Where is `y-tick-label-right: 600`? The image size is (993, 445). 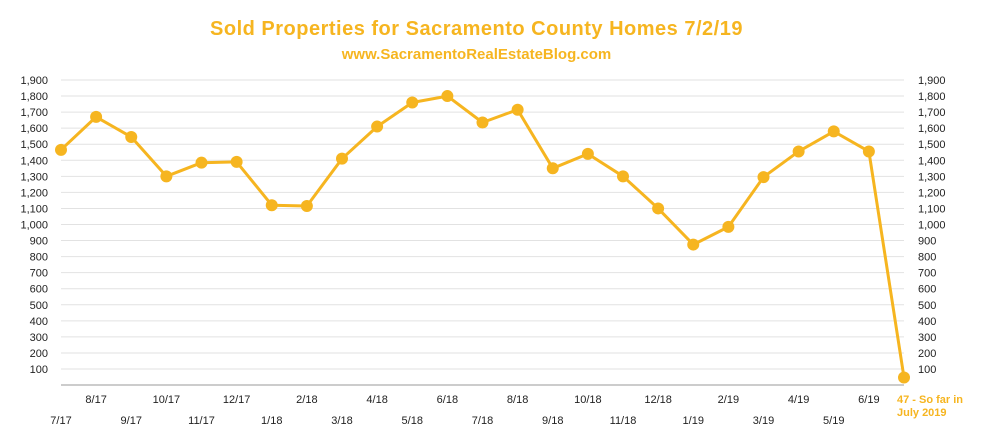
y-tick-label-right: 600 is located at coordinates (927, 290).